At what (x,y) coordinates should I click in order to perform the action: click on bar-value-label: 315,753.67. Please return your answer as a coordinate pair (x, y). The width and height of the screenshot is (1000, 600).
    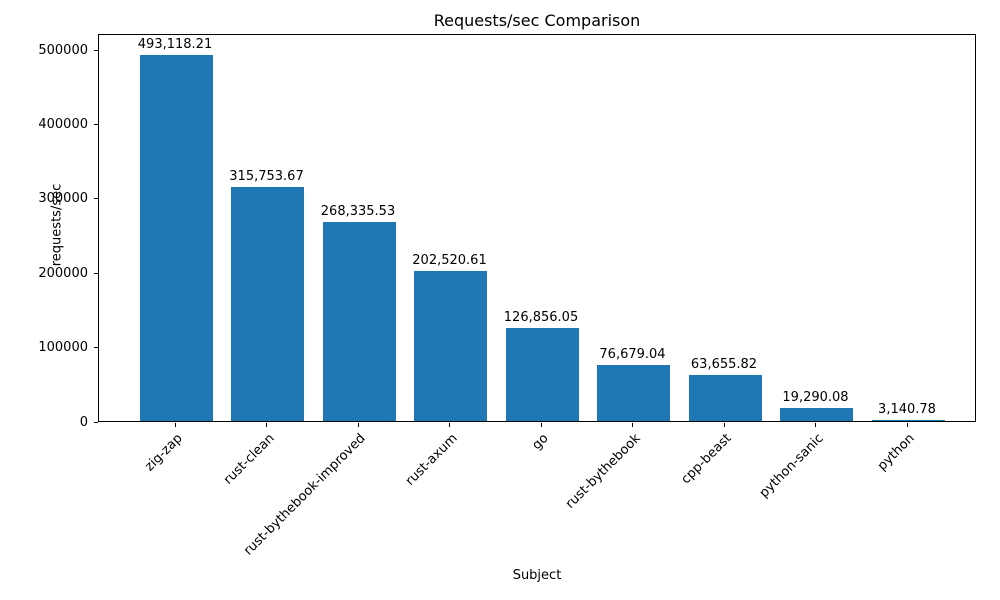
    Looking at the image, I should click on (266, 176).